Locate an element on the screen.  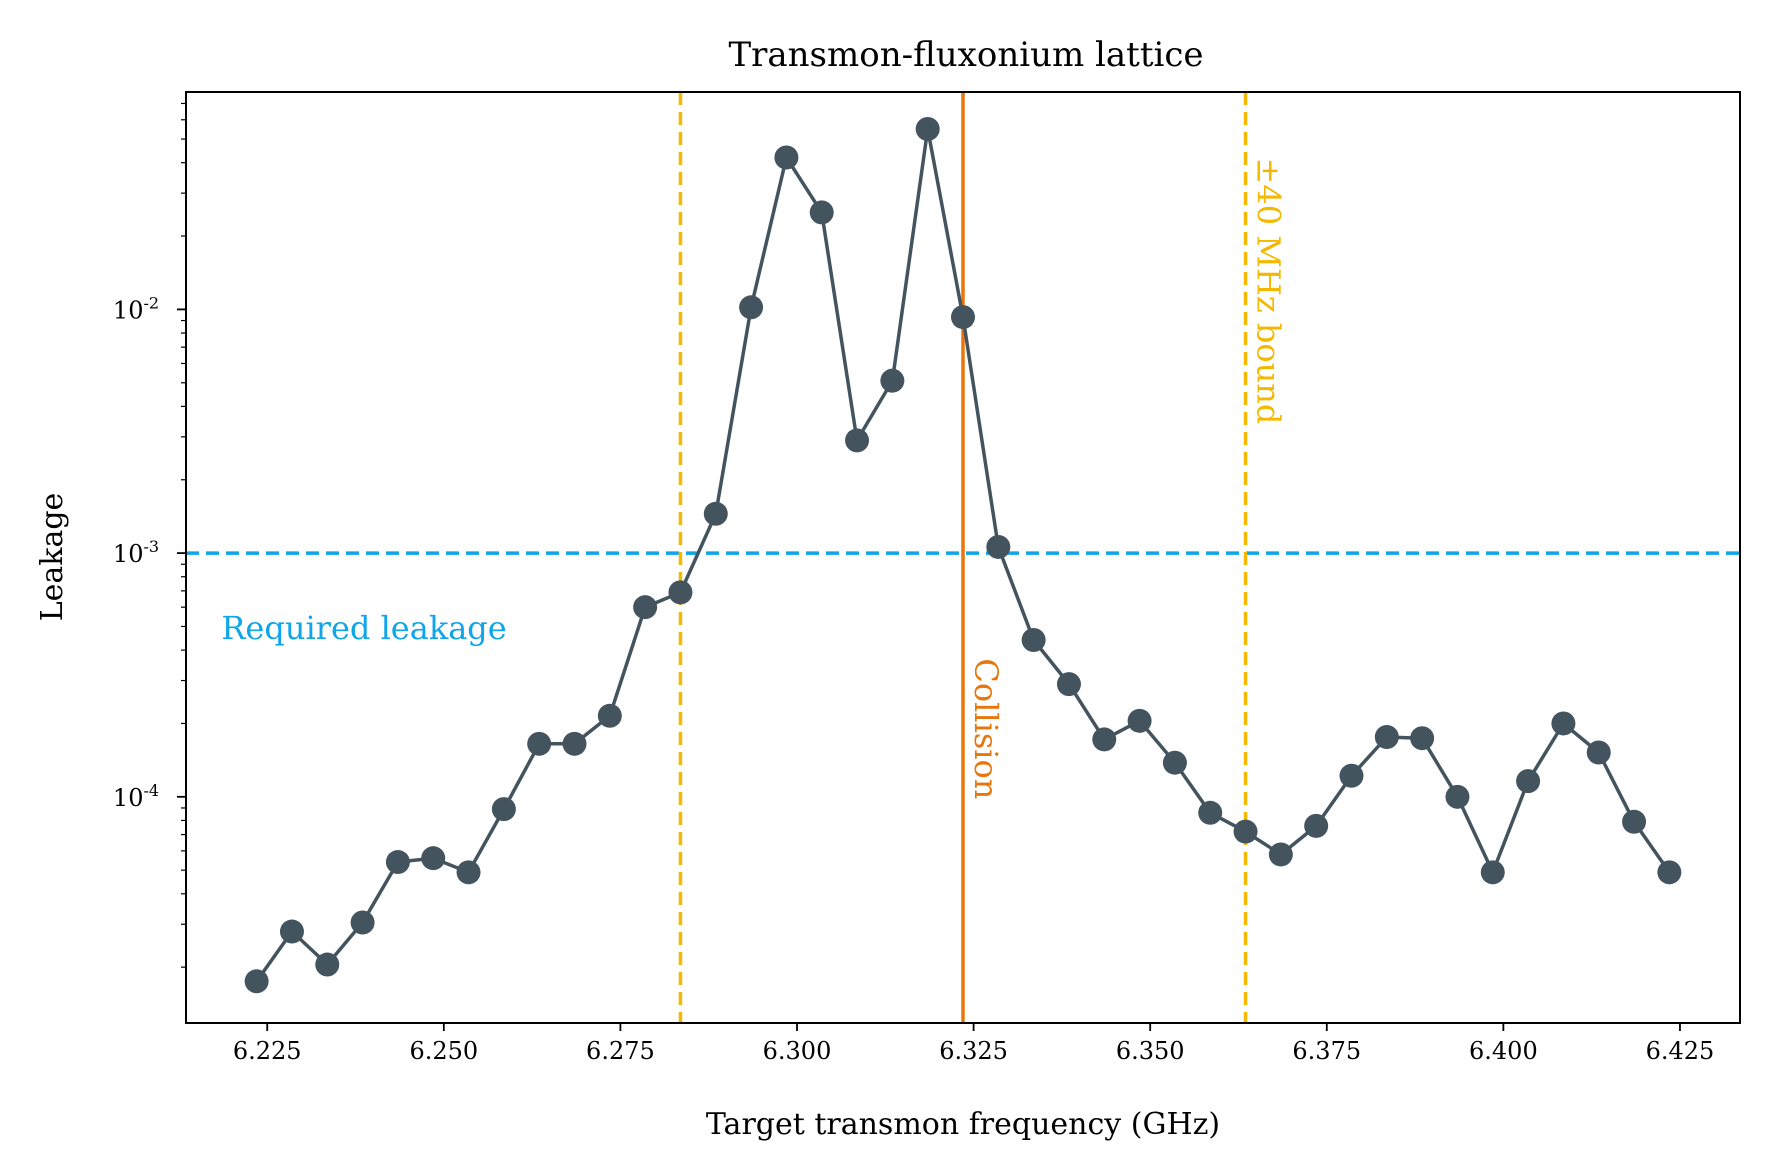
x-tick-label: 6.250 is located at coordinates (443, 1051).